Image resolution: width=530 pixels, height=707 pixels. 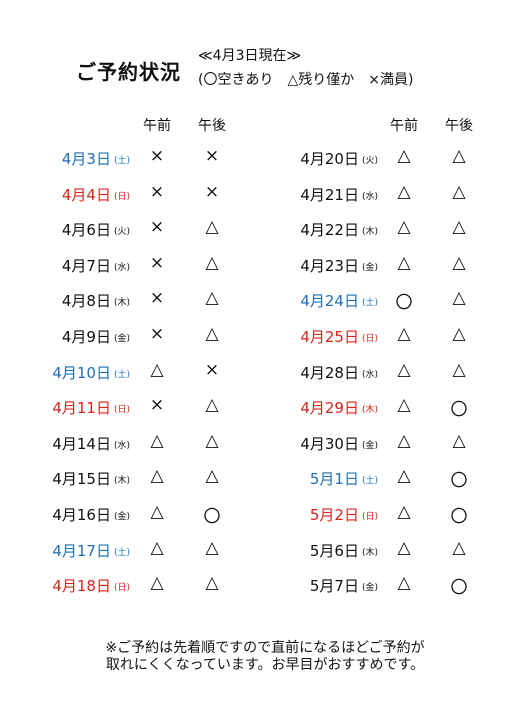 I want to click on schedule-row: 5月6日 (木) △ △, so click(x=265, y=556).